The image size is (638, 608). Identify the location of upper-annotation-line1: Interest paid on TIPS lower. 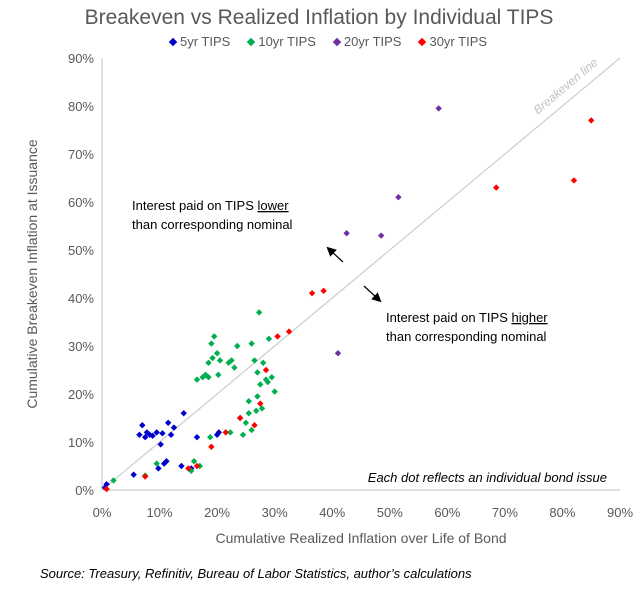
(210, 205).